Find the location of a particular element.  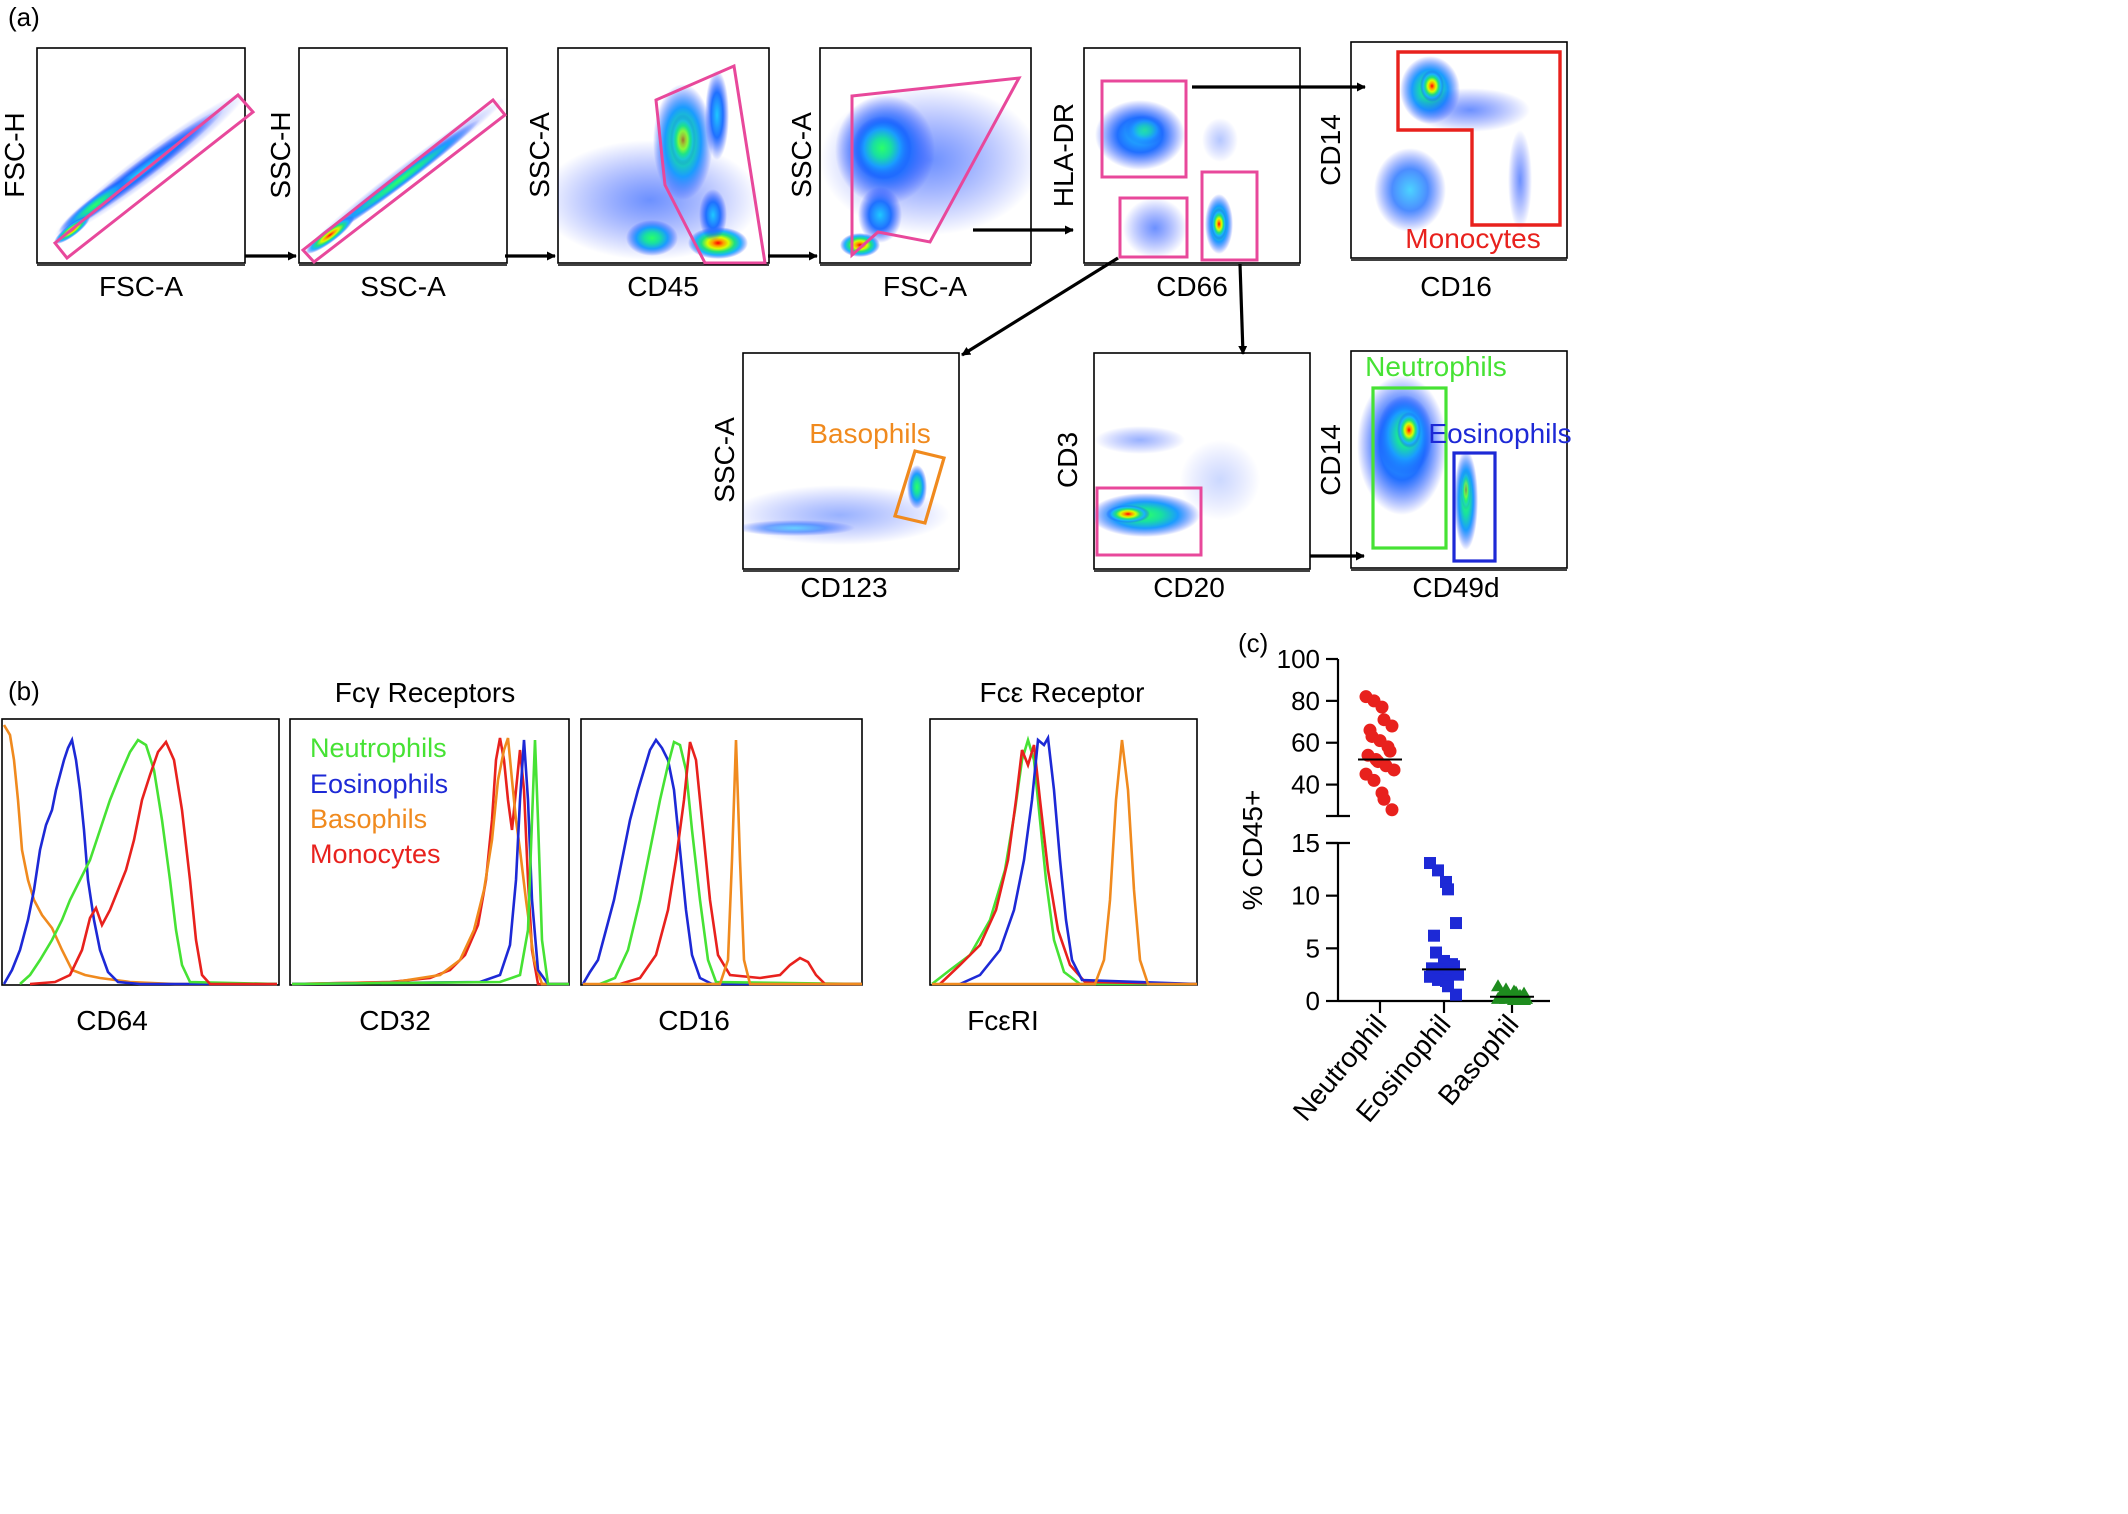

gate-monocytes is located at coordinates (1479, 138).